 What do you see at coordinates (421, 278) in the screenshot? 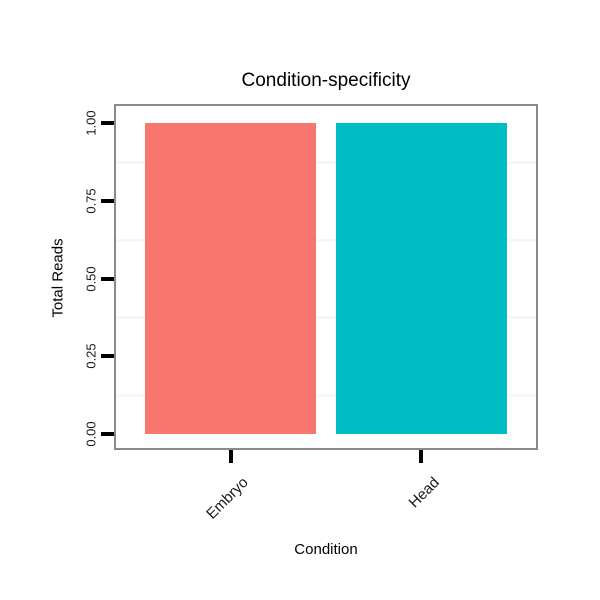
I see `bar-head` at bounding box center [421, 278].